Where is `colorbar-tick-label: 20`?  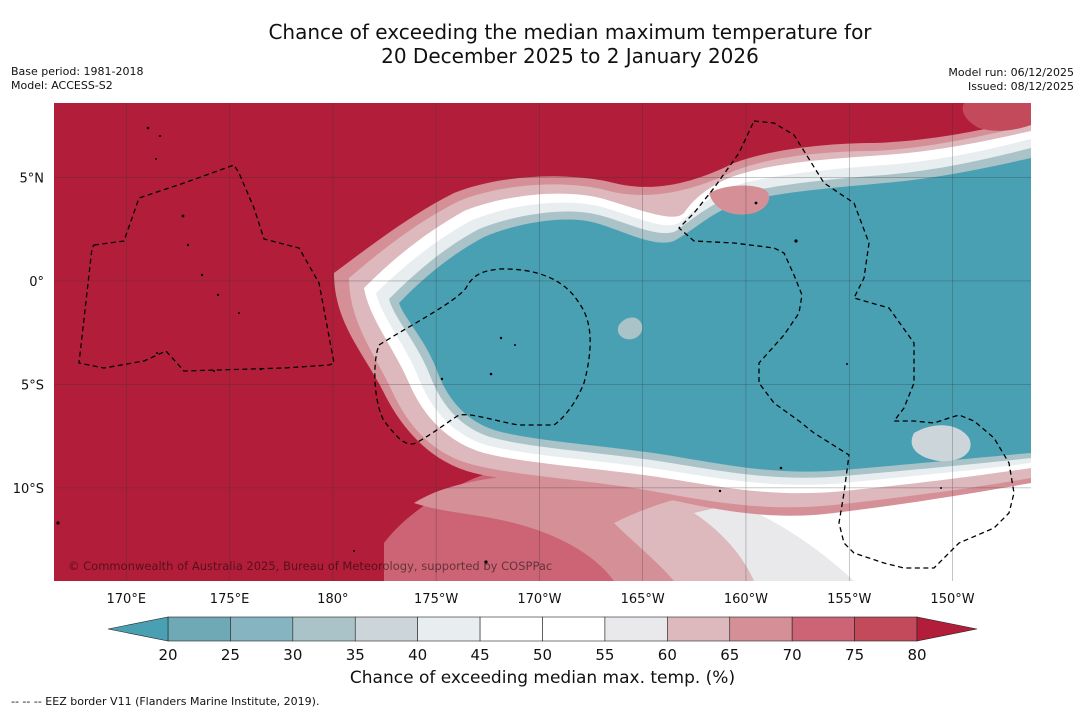
colorbar-tick-label: 20 is located at coordinates (167, 655).